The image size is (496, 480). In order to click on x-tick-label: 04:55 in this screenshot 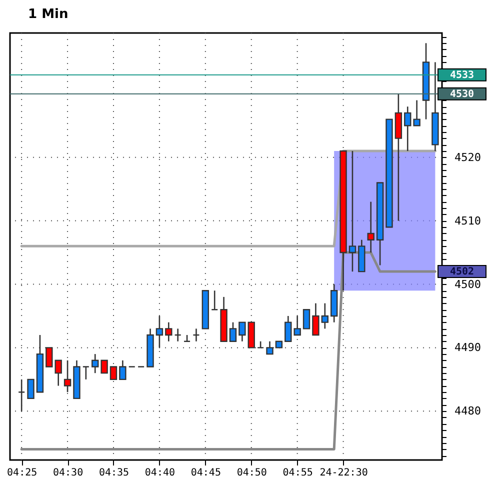, I will do `click(297, 473)`.